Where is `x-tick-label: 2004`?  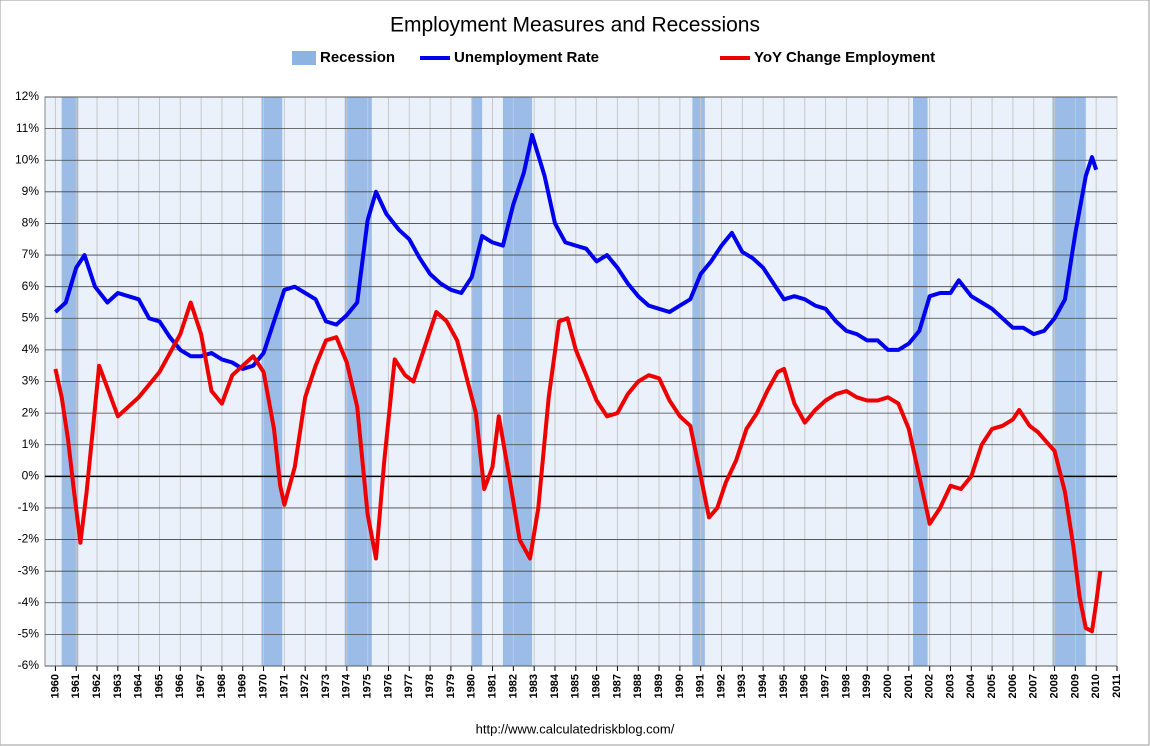 x-tick-label: 2004 is located at coordinates (971, 685).